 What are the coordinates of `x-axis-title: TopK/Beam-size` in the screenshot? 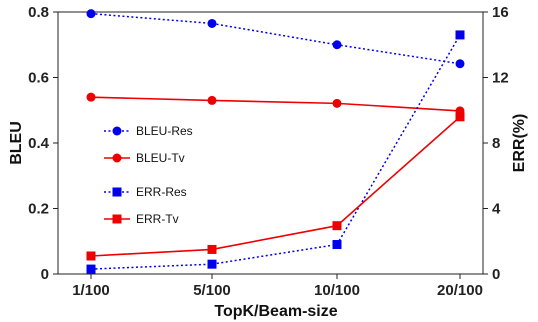 It's located at (275, 311).